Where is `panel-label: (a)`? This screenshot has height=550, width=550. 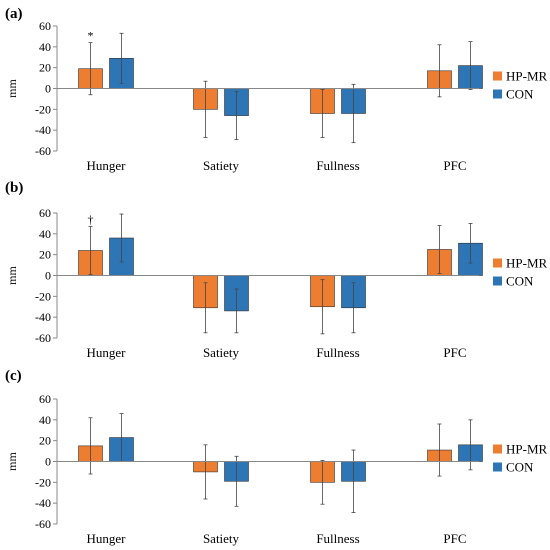
panel-label: (a) is located at coordinates (14, 14).